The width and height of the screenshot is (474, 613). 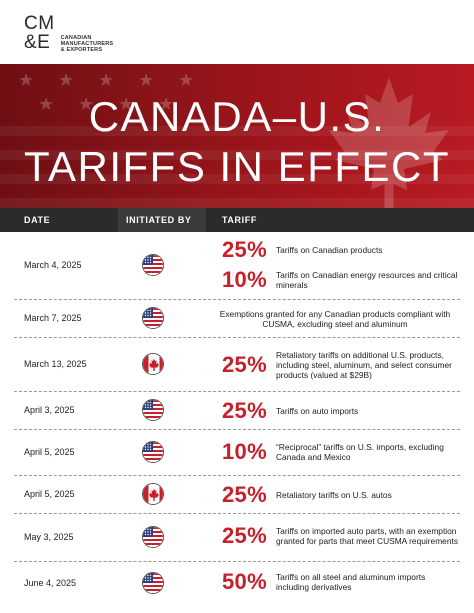 What do you see at coordinates (49, 410) in the screenshot?
I see `row-date: April 3, 2025` at bounding box center [49, 410].